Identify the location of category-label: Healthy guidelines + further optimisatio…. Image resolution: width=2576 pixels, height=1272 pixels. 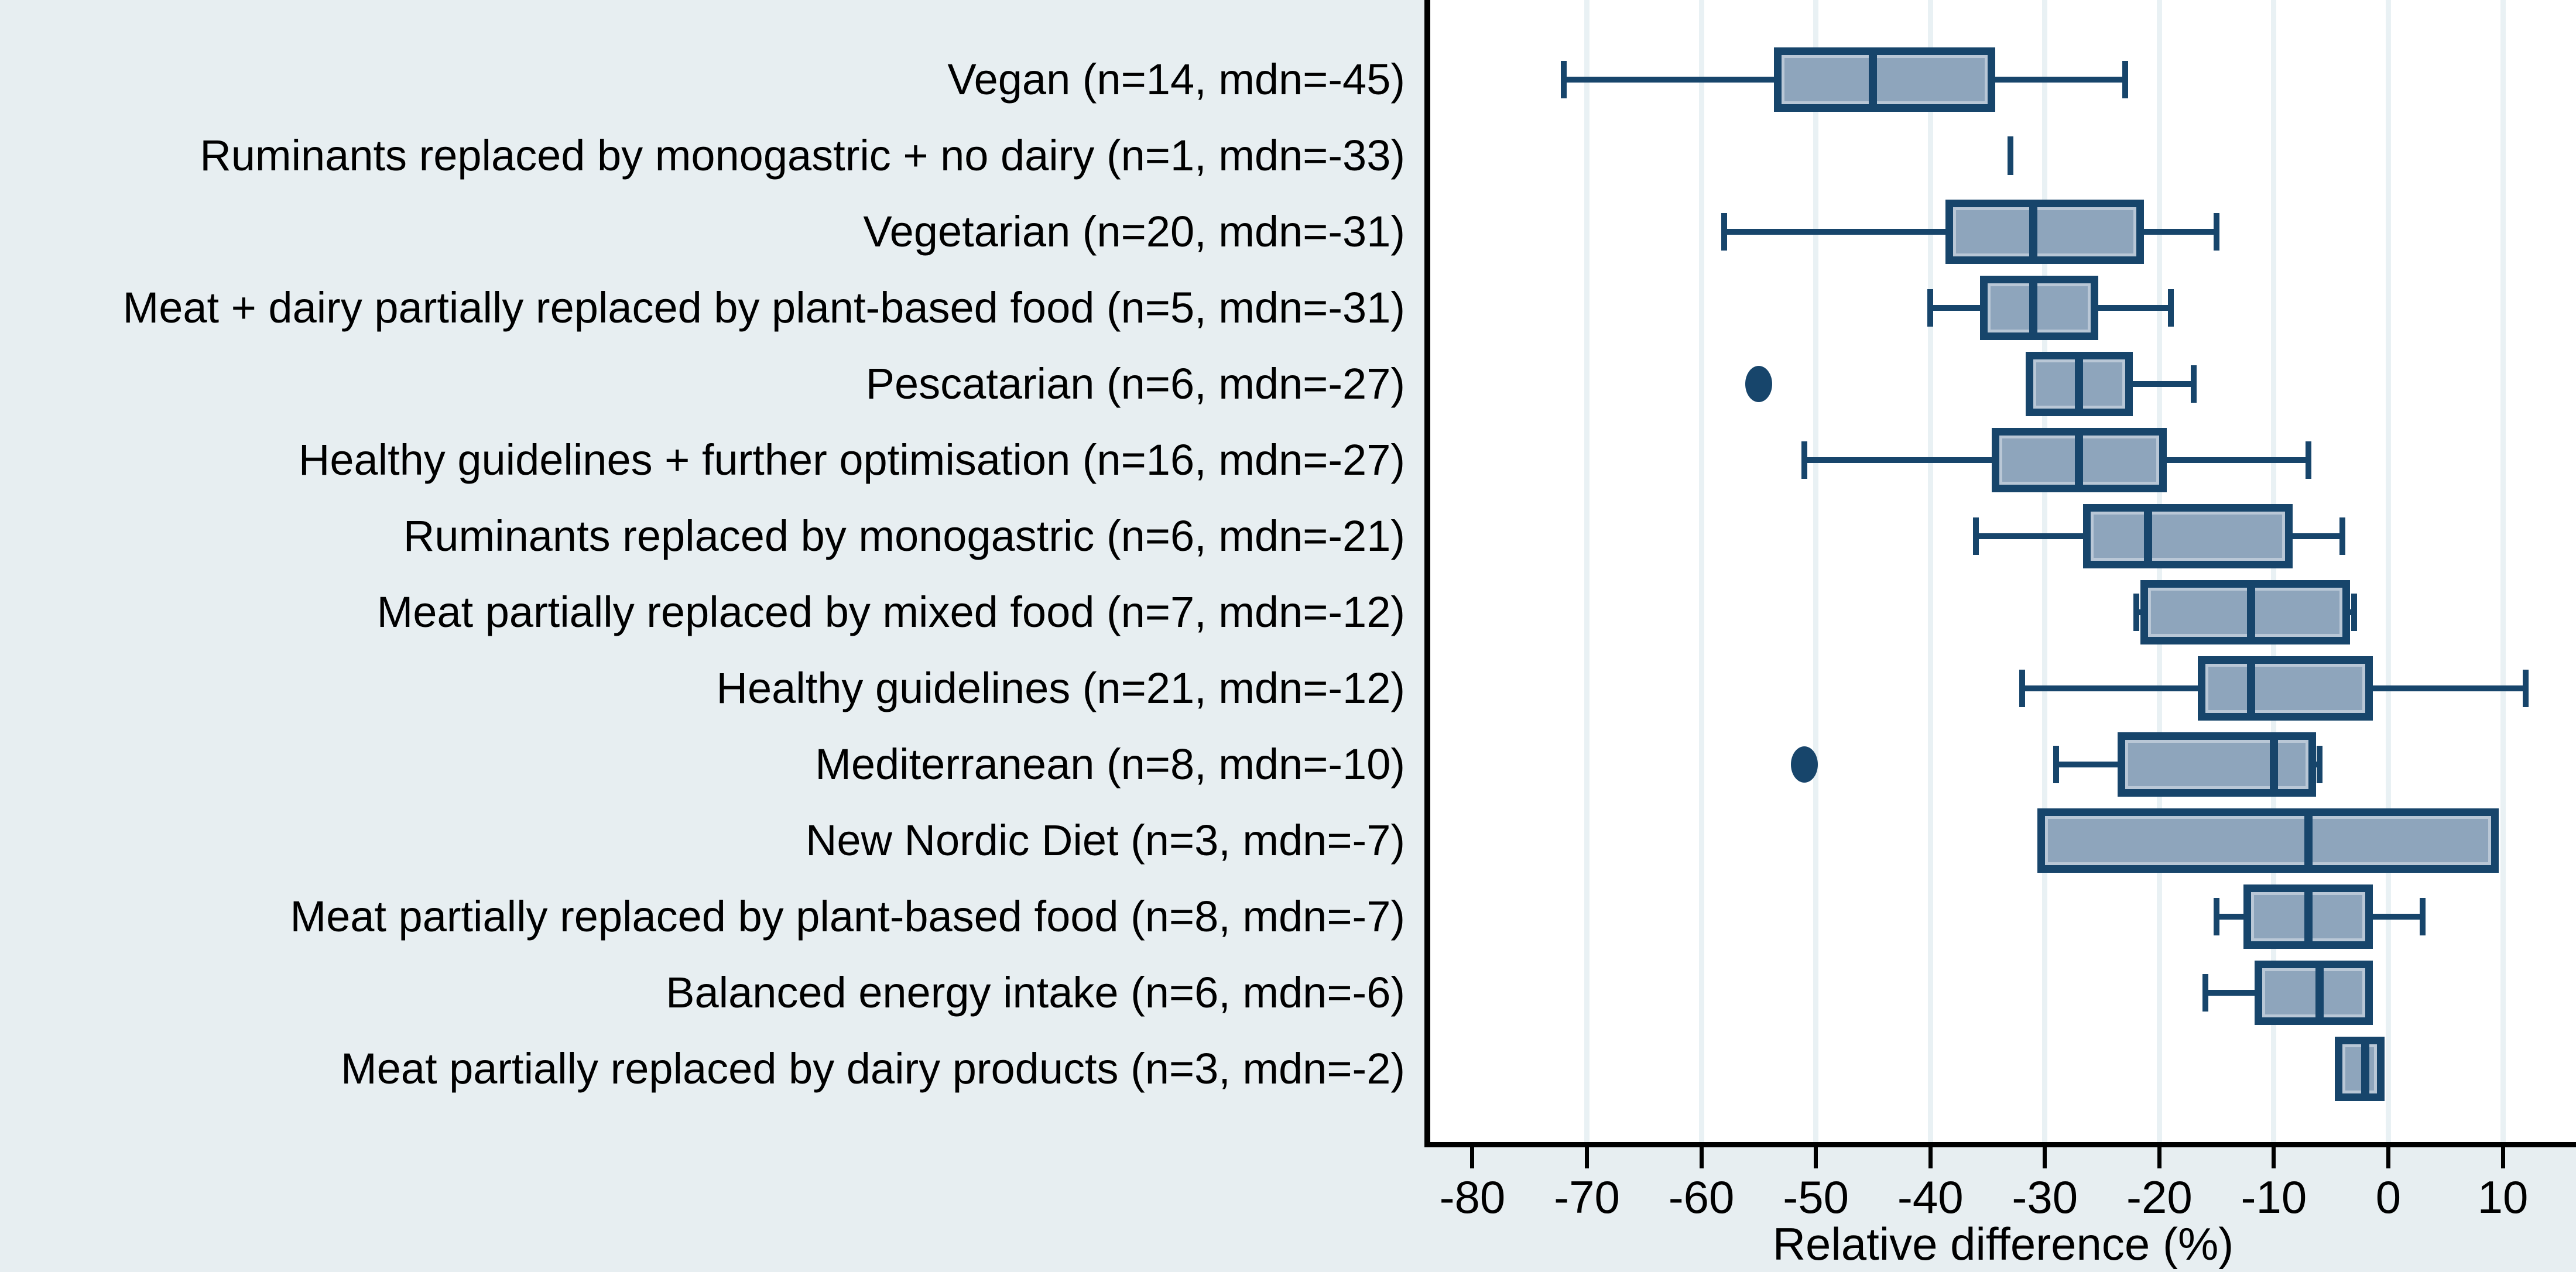
(851, 460).